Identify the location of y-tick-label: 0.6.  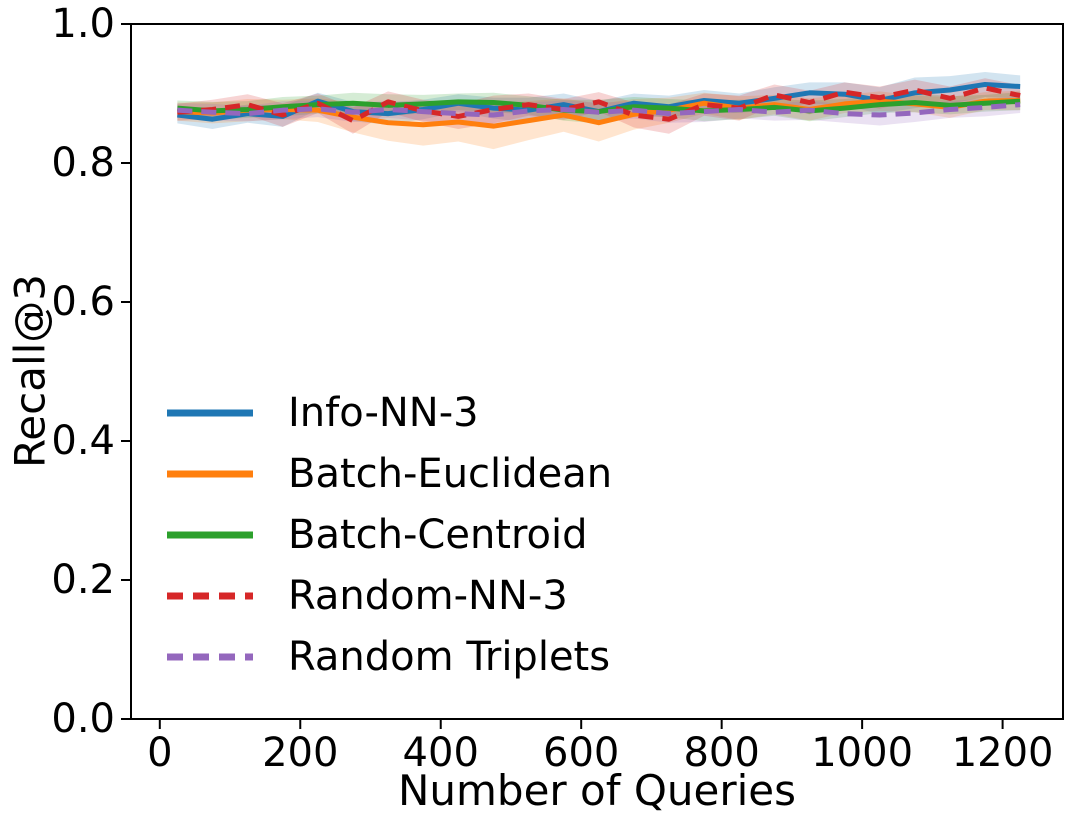
(83, 302).